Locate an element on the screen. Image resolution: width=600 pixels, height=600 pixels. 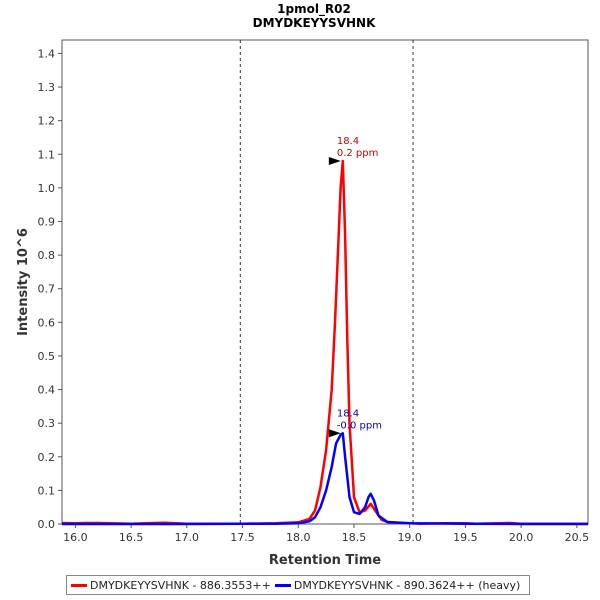
legend-item-heavy: DMYDKEYYSVHNK - 890.3624++ (heavy) is located at coordinates (397, 585).